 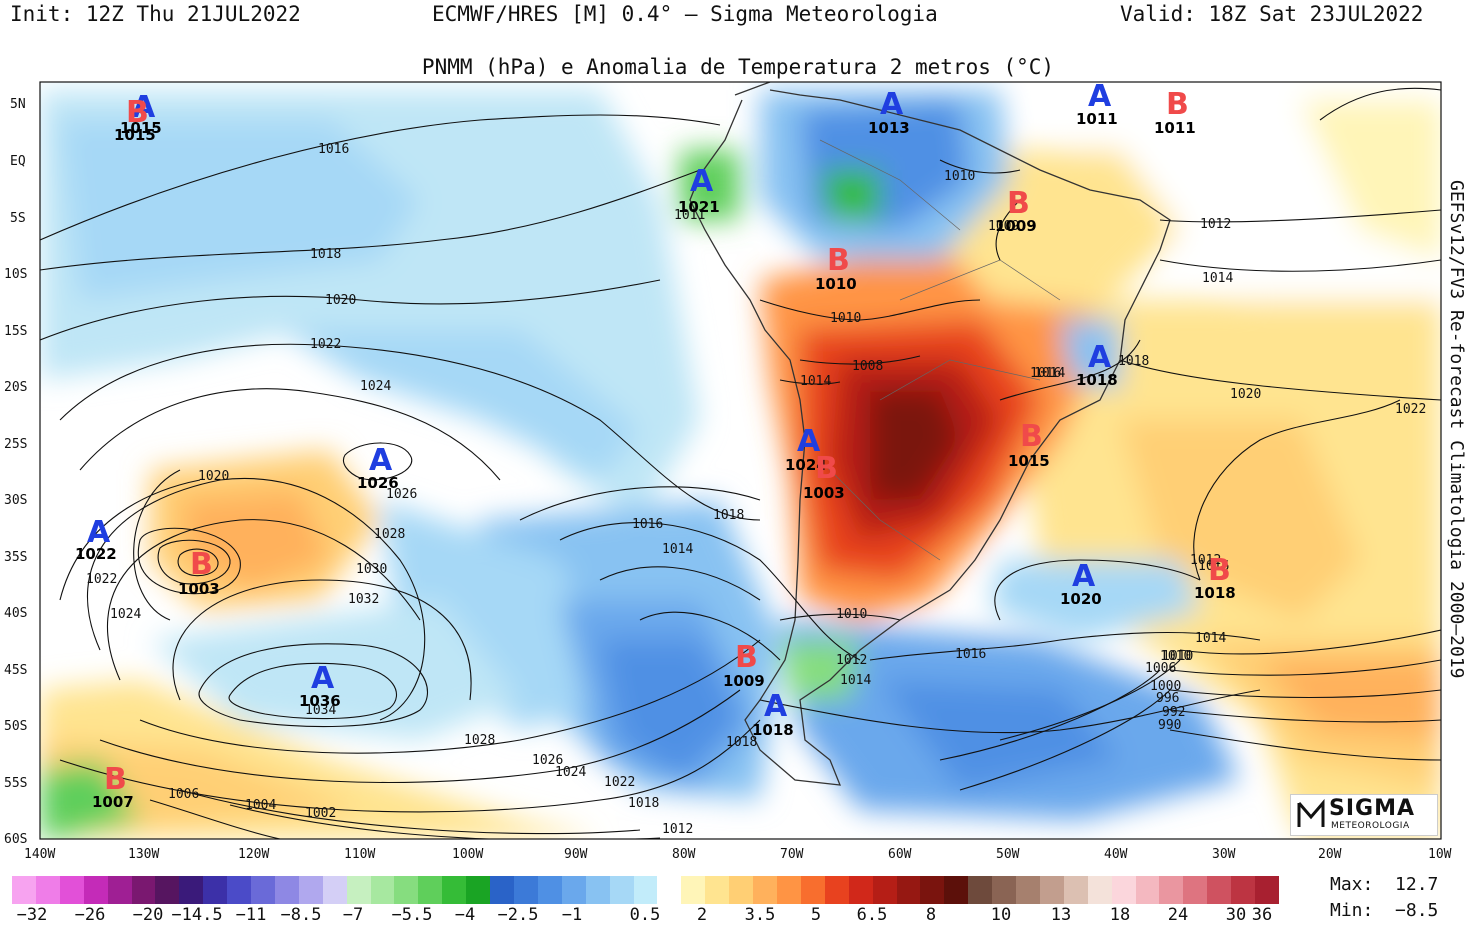 What do you see at coordinates (32, 915) in the screenshot?
I see `color-scale-label: −32` at bounding box center [32, 915].